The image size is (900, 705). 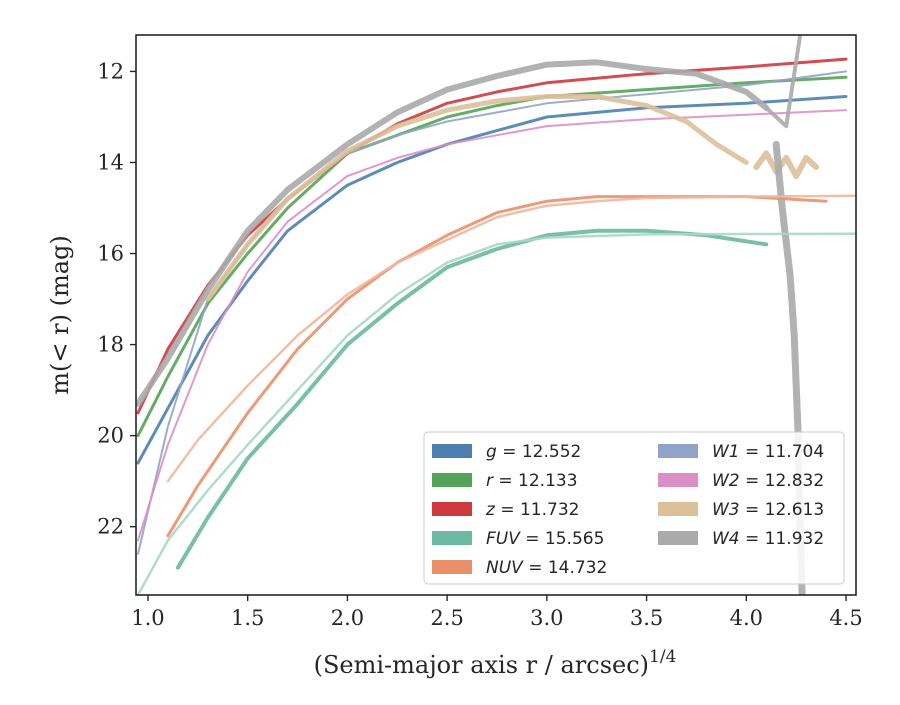 I want to click on y-tick-label: 18, so click(x=110, y=345).